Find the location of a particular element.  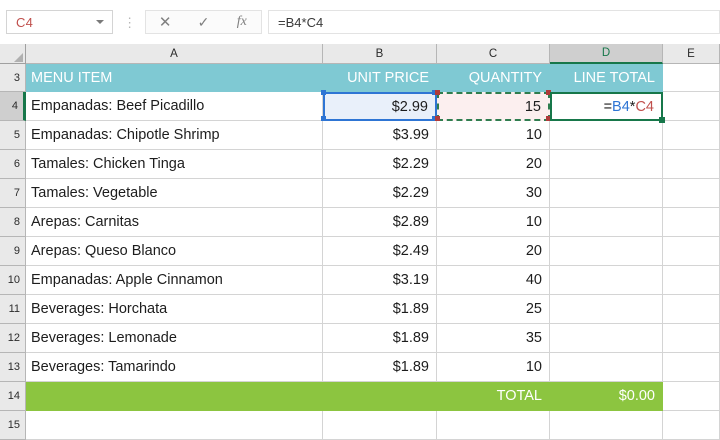

cell-E11 is located at coordinates (691, 309).